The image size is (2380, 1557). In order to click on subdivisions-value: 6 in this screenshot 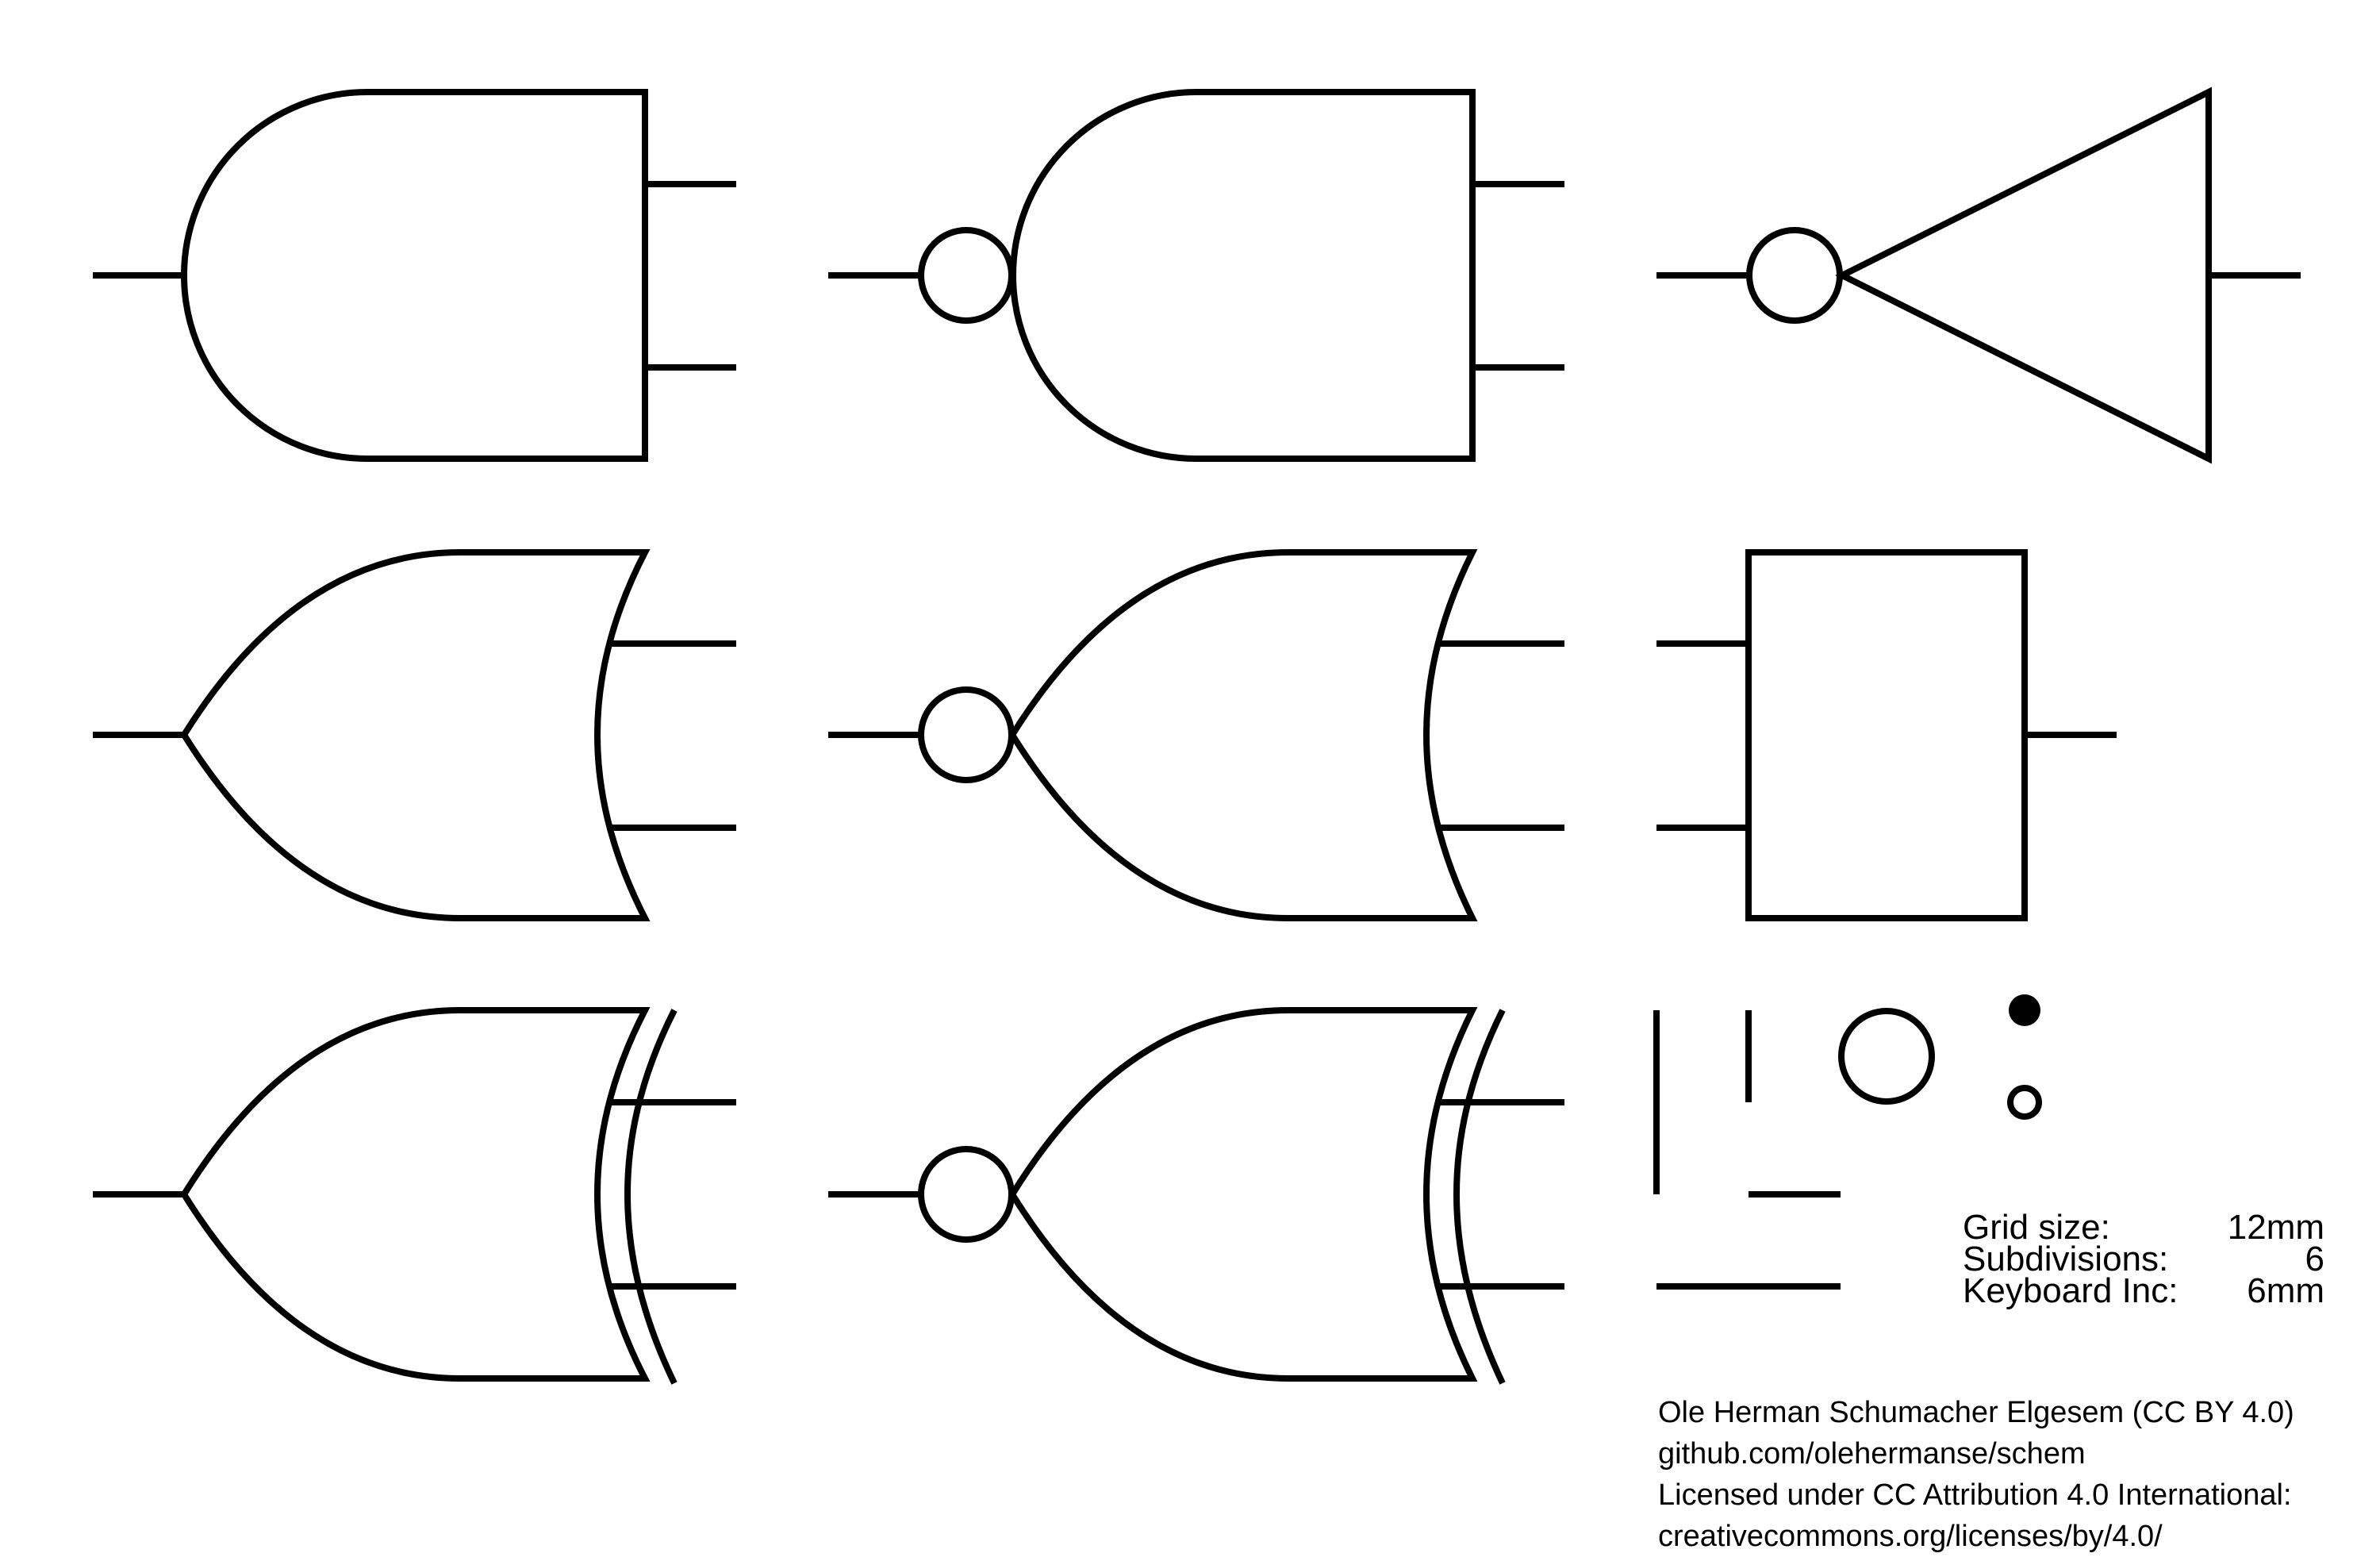, I will do `click(2314, 1259)`.